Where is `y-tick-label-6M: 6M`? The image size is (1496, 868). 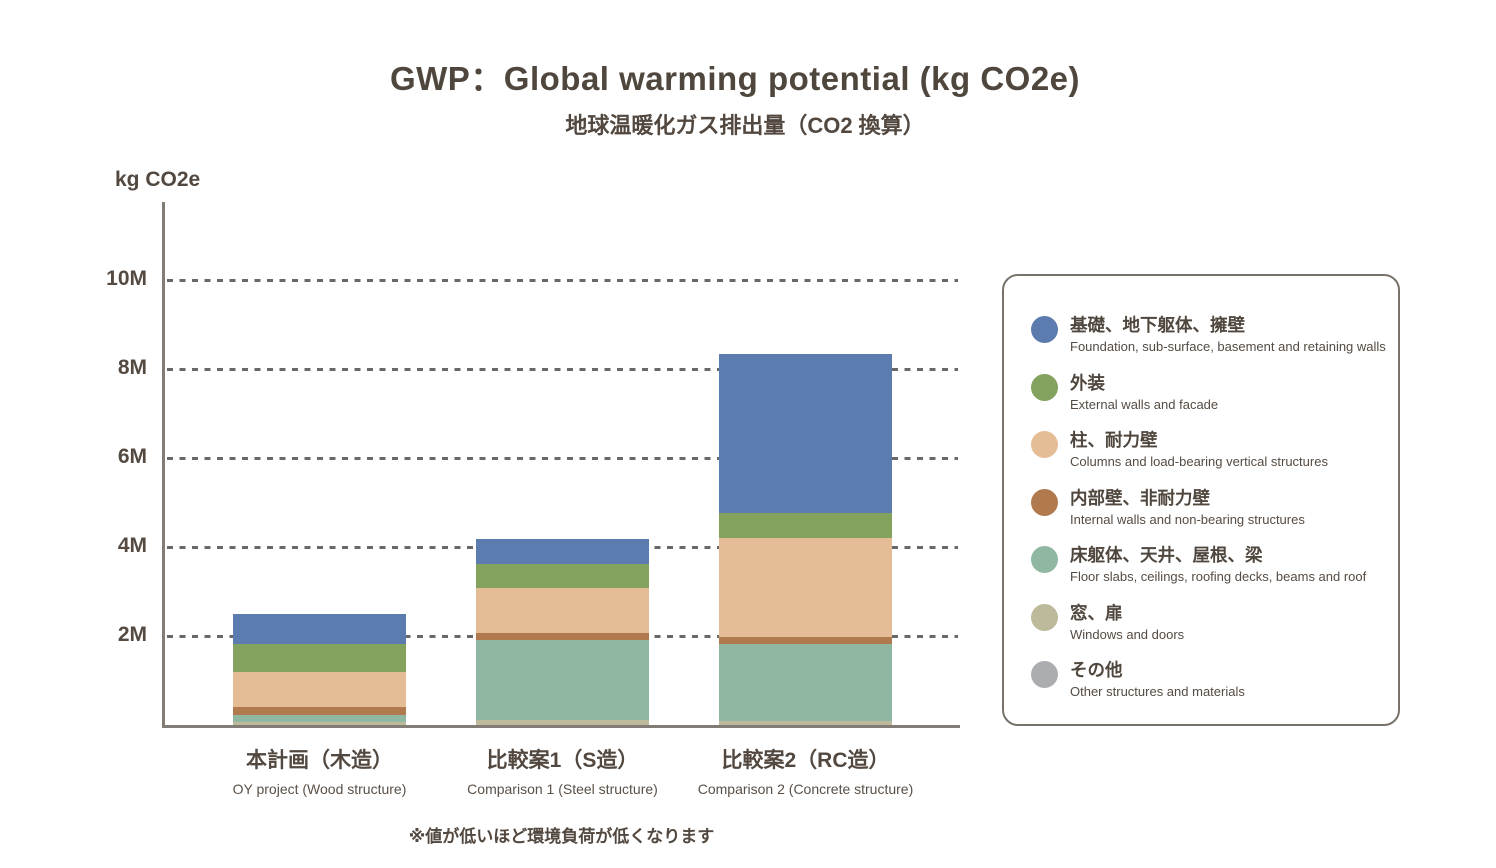 y-tick-label-6M: 6M is located at coordinates (132, 456).